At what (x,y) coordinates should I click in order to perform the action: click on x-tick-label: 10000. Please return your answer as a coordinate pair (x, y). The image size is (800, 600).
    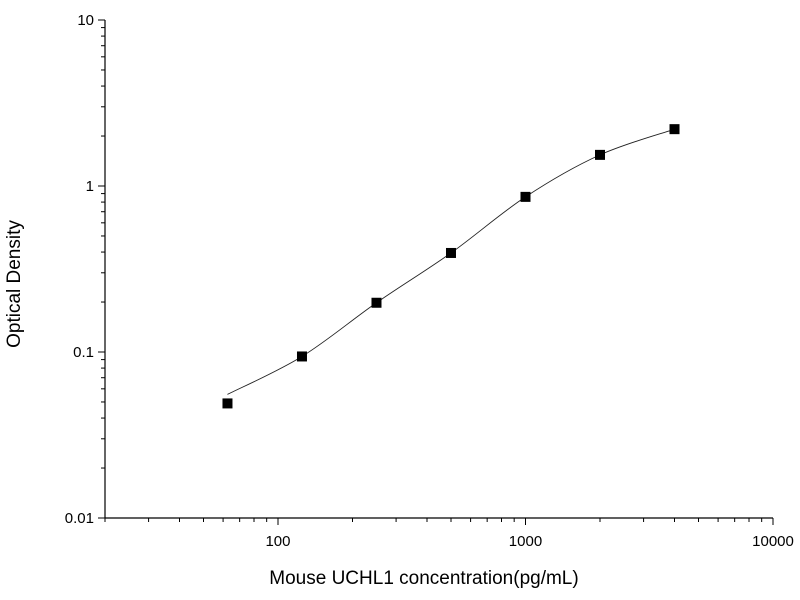
    Looking at the image, I should click on (773, 541).